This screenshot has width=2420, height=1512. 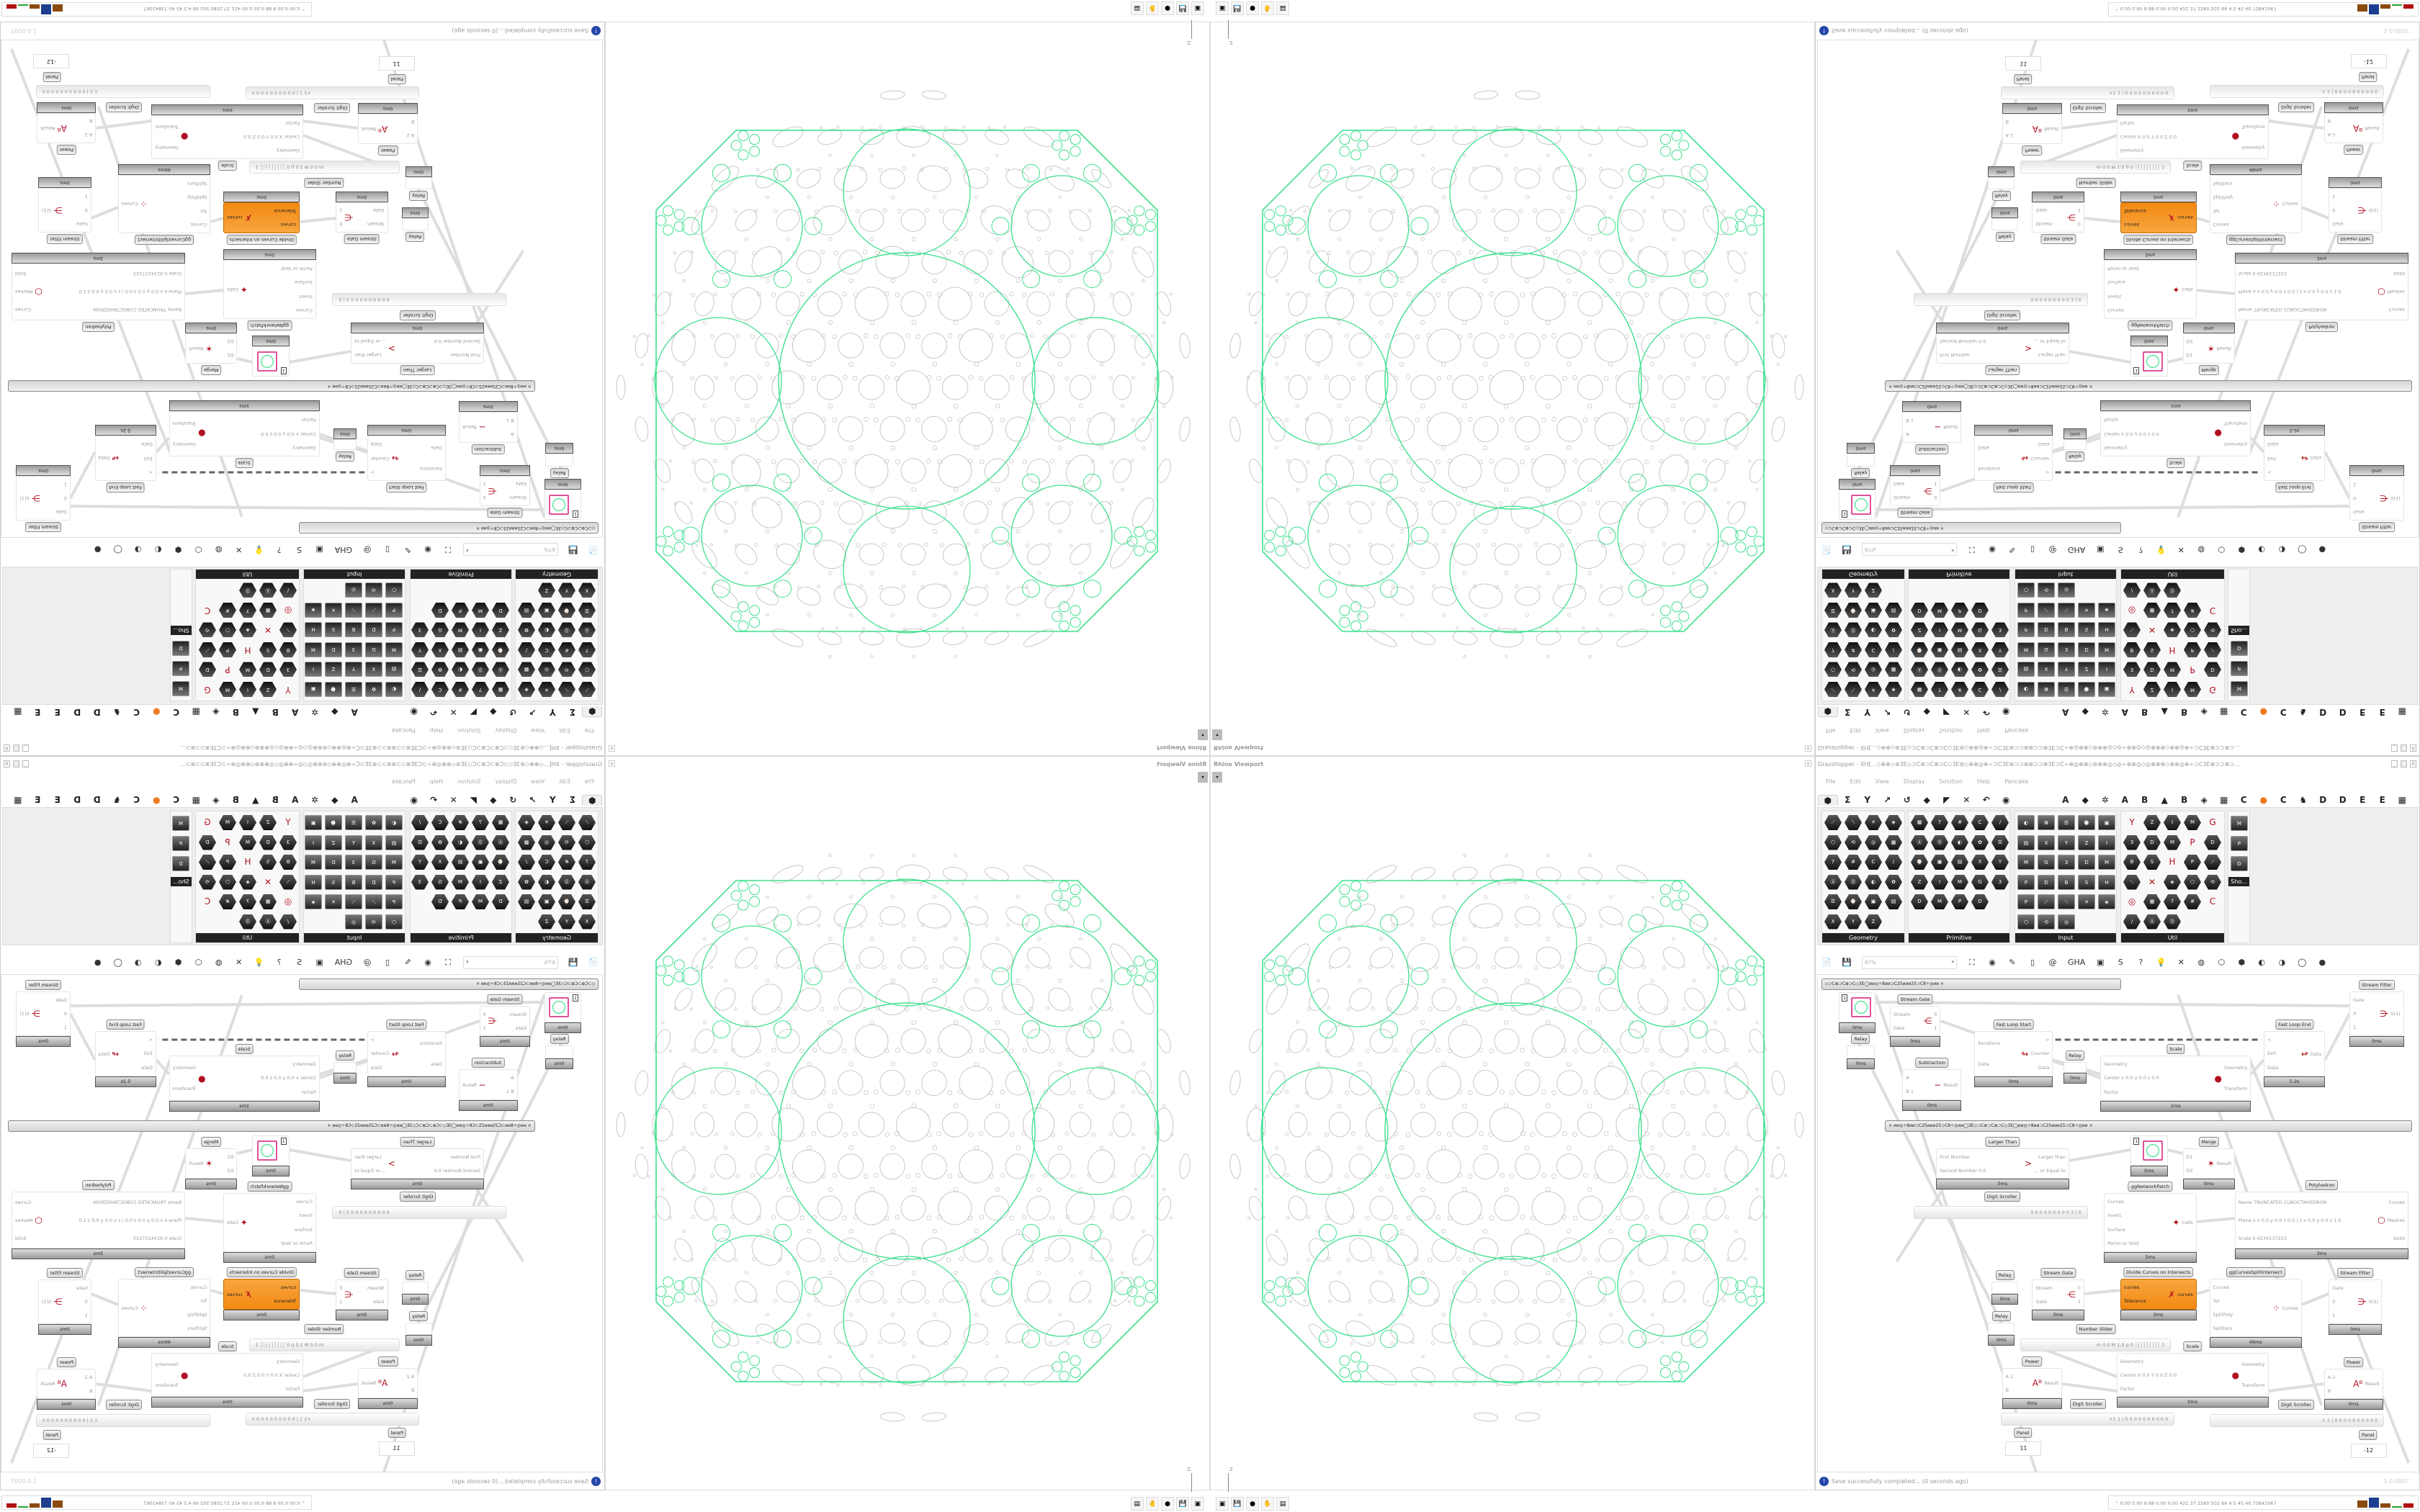 I want to click on component-icon: ▣, so click(x=1873, y=610).